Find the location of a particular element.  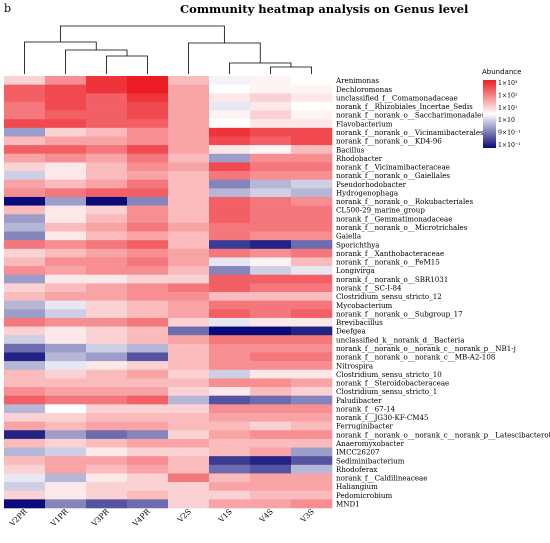

row-label: norank_f__norank_o__Saccharimonadales is located at coordinates (410, 115).